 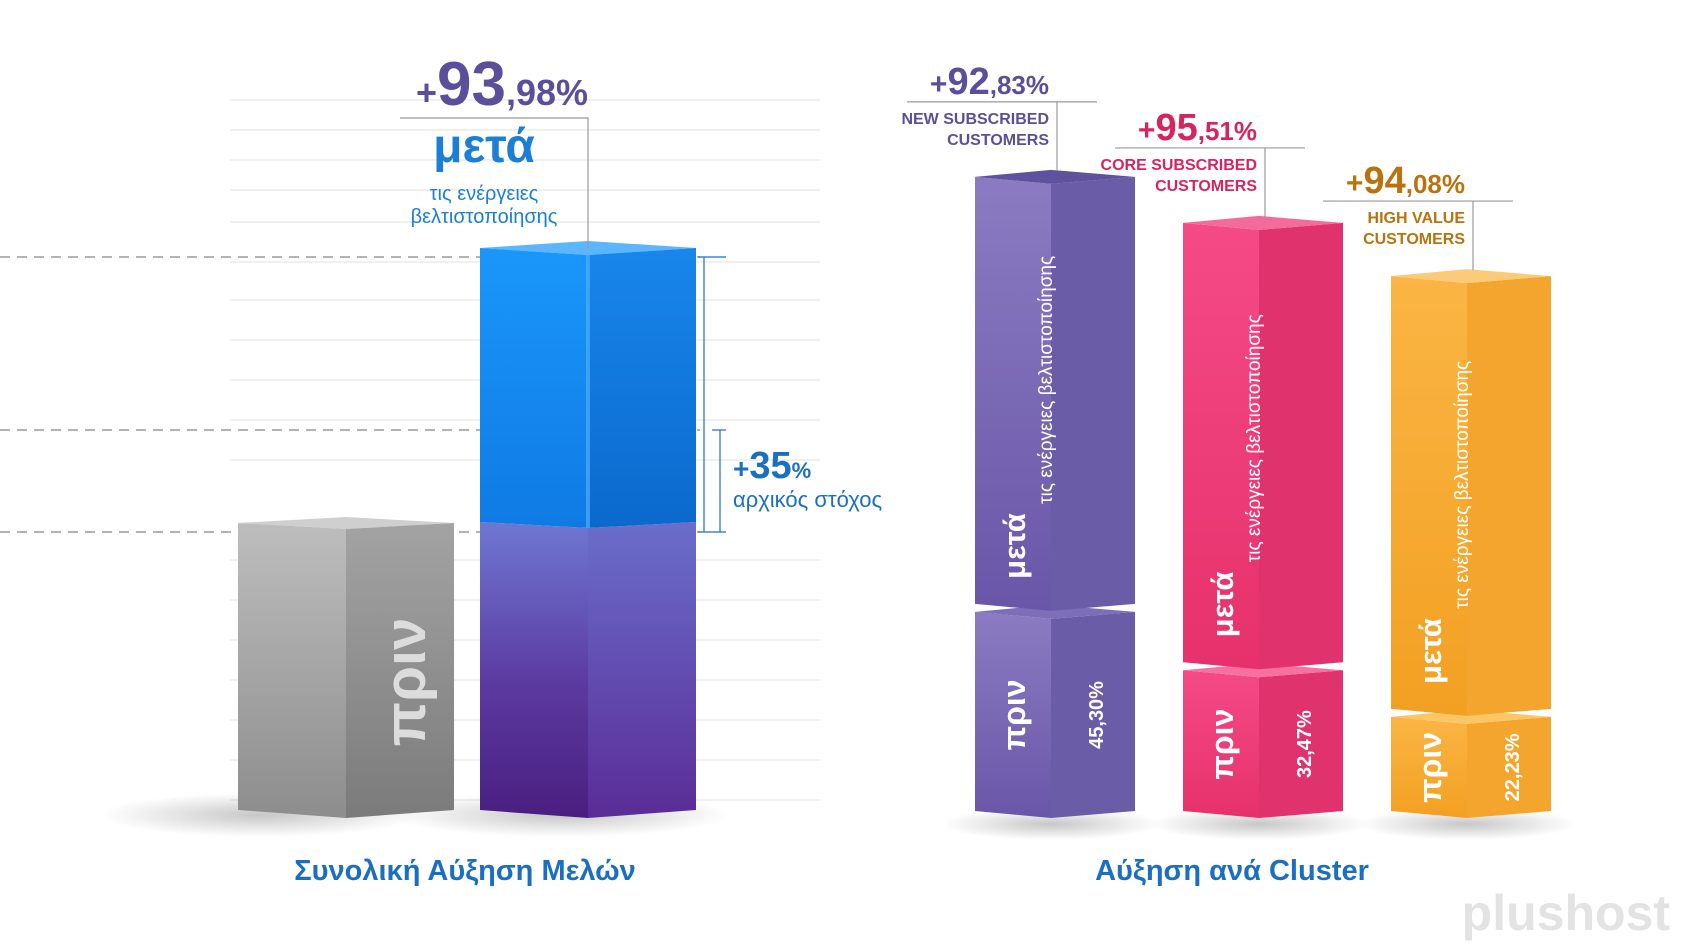 What do you see at coordinates (1417, 218) in the screenshot?
I see `cluster-name-line1: HIGH VALUE` at bounding box center [1417, 218].